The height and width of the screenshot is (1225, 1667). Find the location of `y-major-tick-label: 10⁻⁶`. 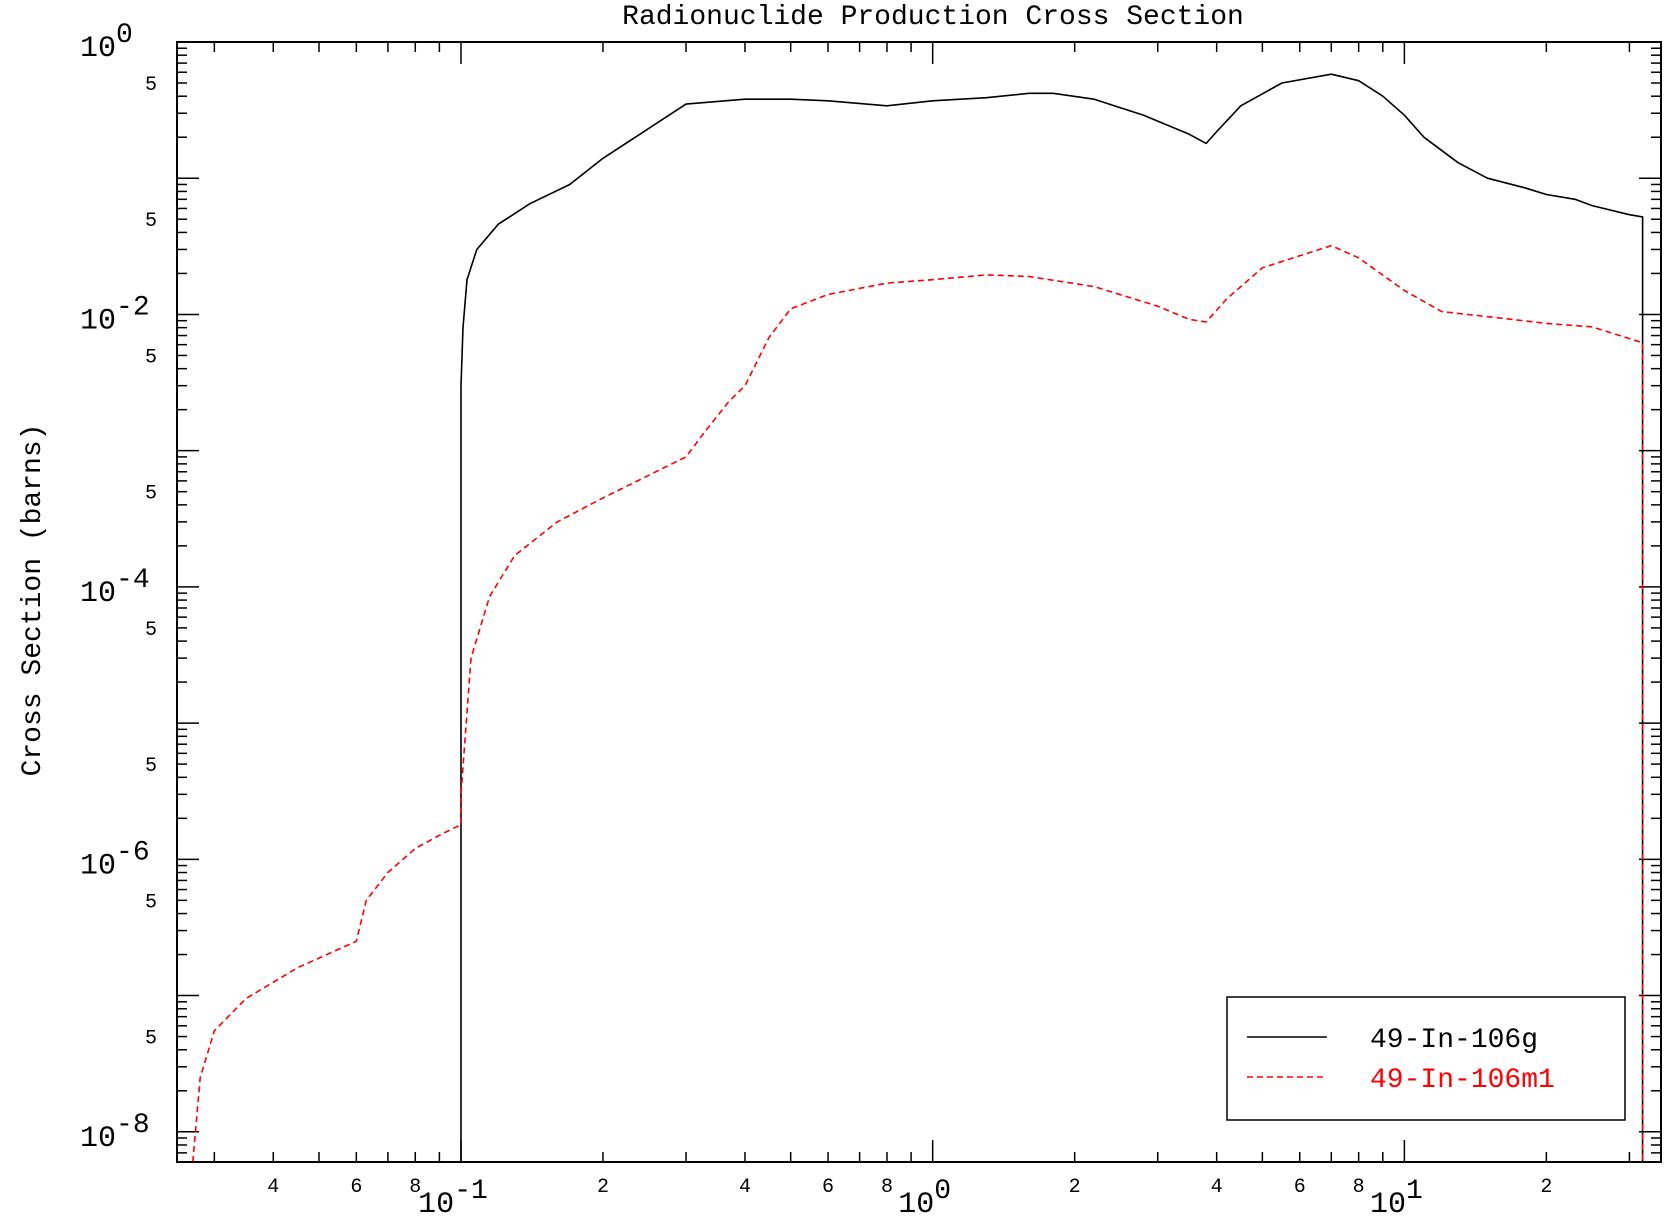

y-major-tick-label: 10⁻⁶ is located at coordinates (115, 860).